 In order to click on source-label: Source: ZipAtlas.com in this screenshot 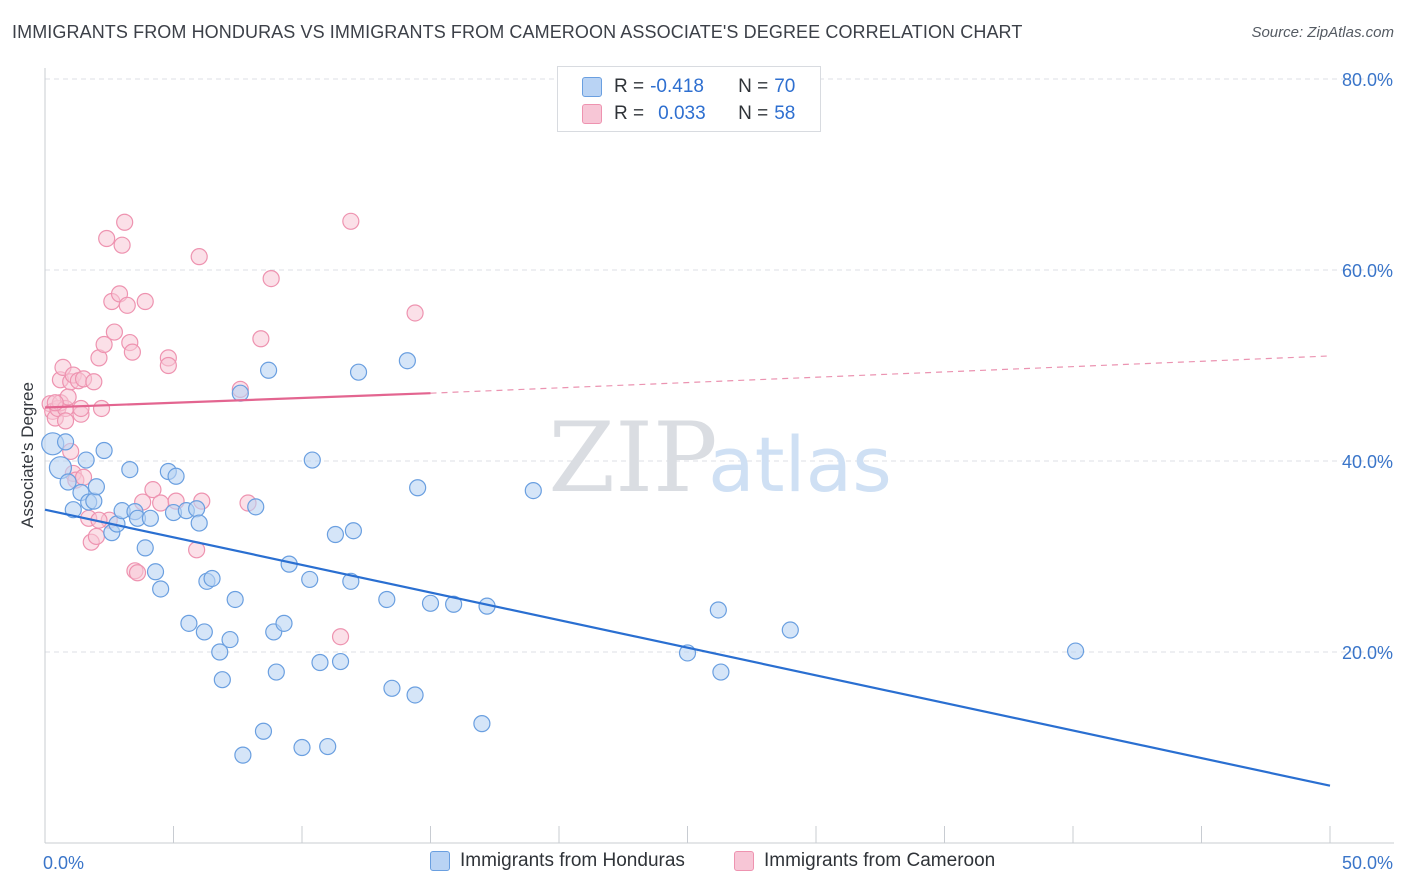, I will do `click(1322, 32)`.